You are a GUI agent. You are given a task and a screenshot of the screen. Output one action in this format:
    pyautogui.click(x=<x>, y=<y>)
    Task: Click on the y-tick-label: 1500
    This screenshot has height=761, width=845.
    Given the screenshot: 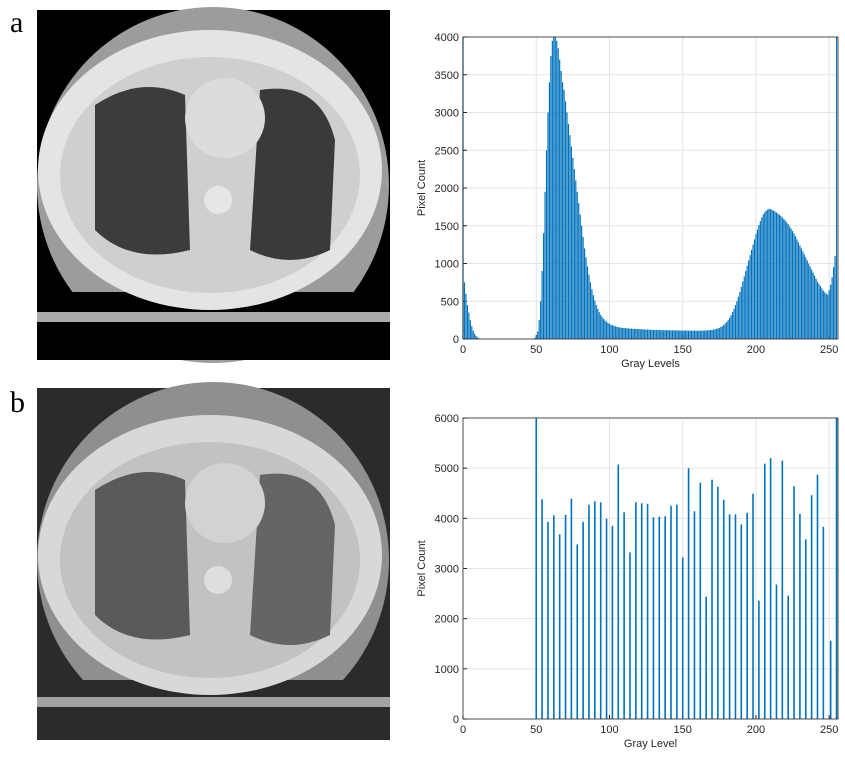 What is the action you would take?
    pyautogui.click(x=447, y=227)
    